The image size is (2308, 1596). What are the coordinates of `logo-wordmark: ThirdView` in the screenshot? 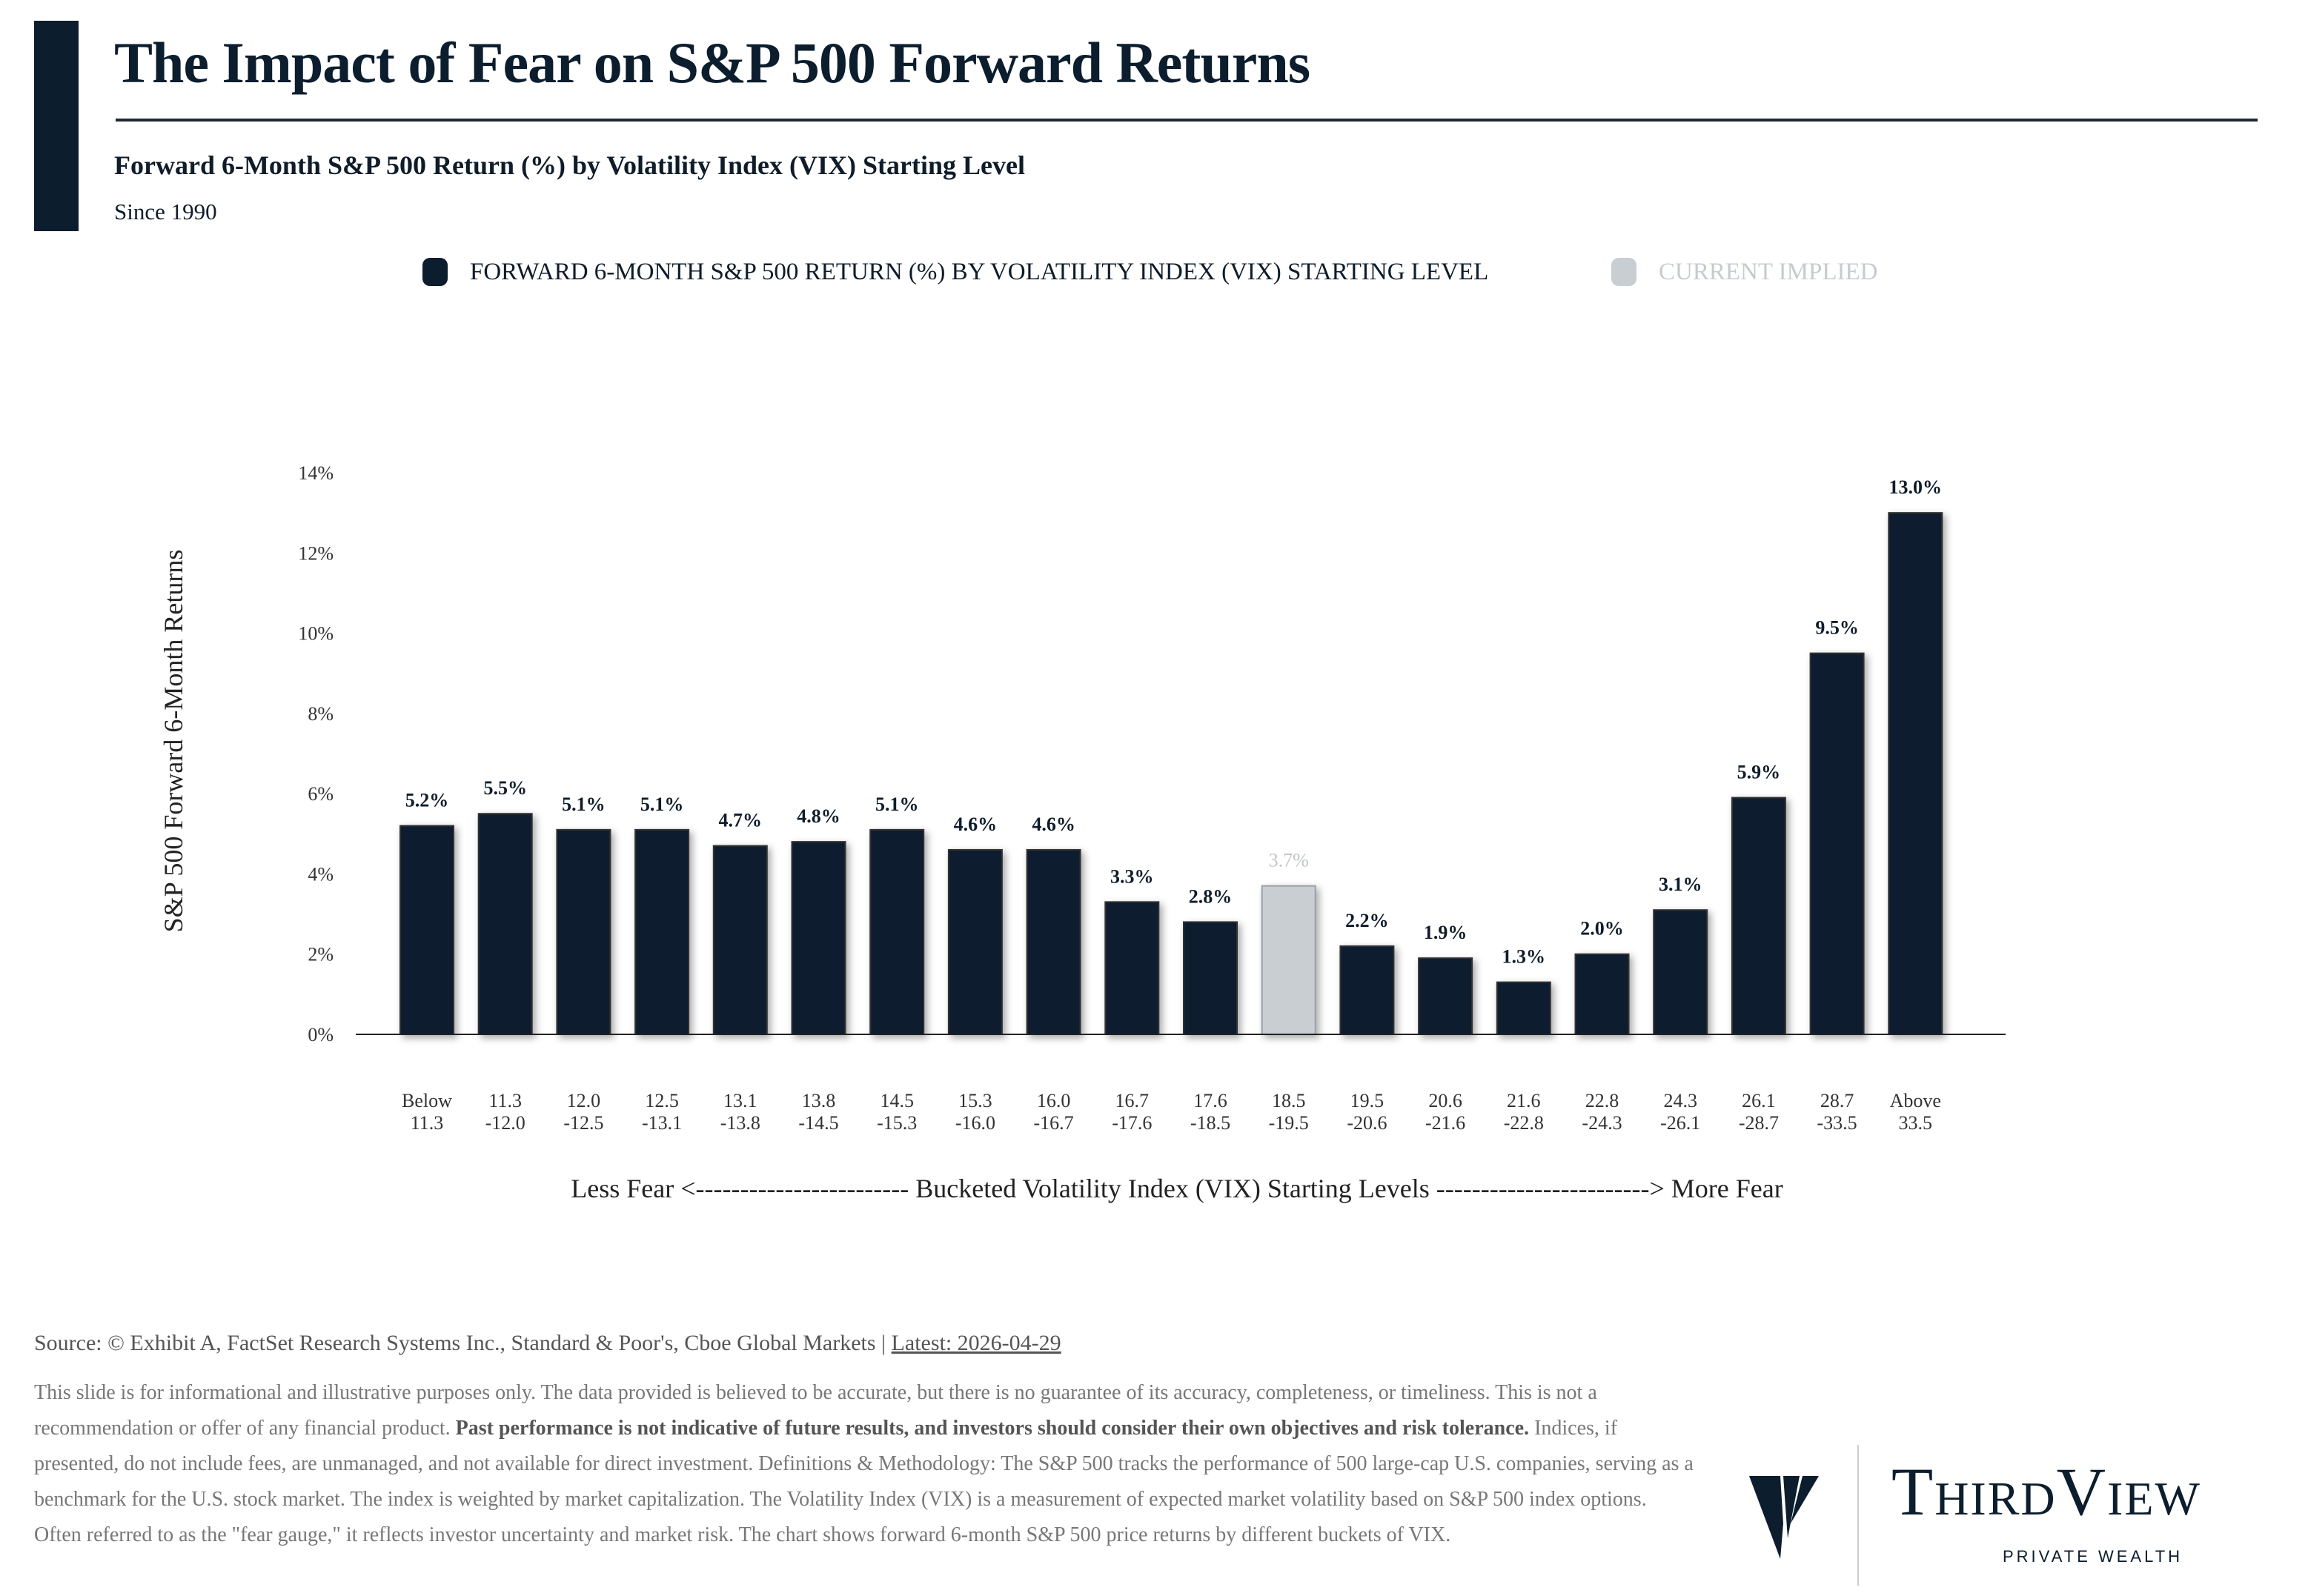 It's located at (2046, 1491).